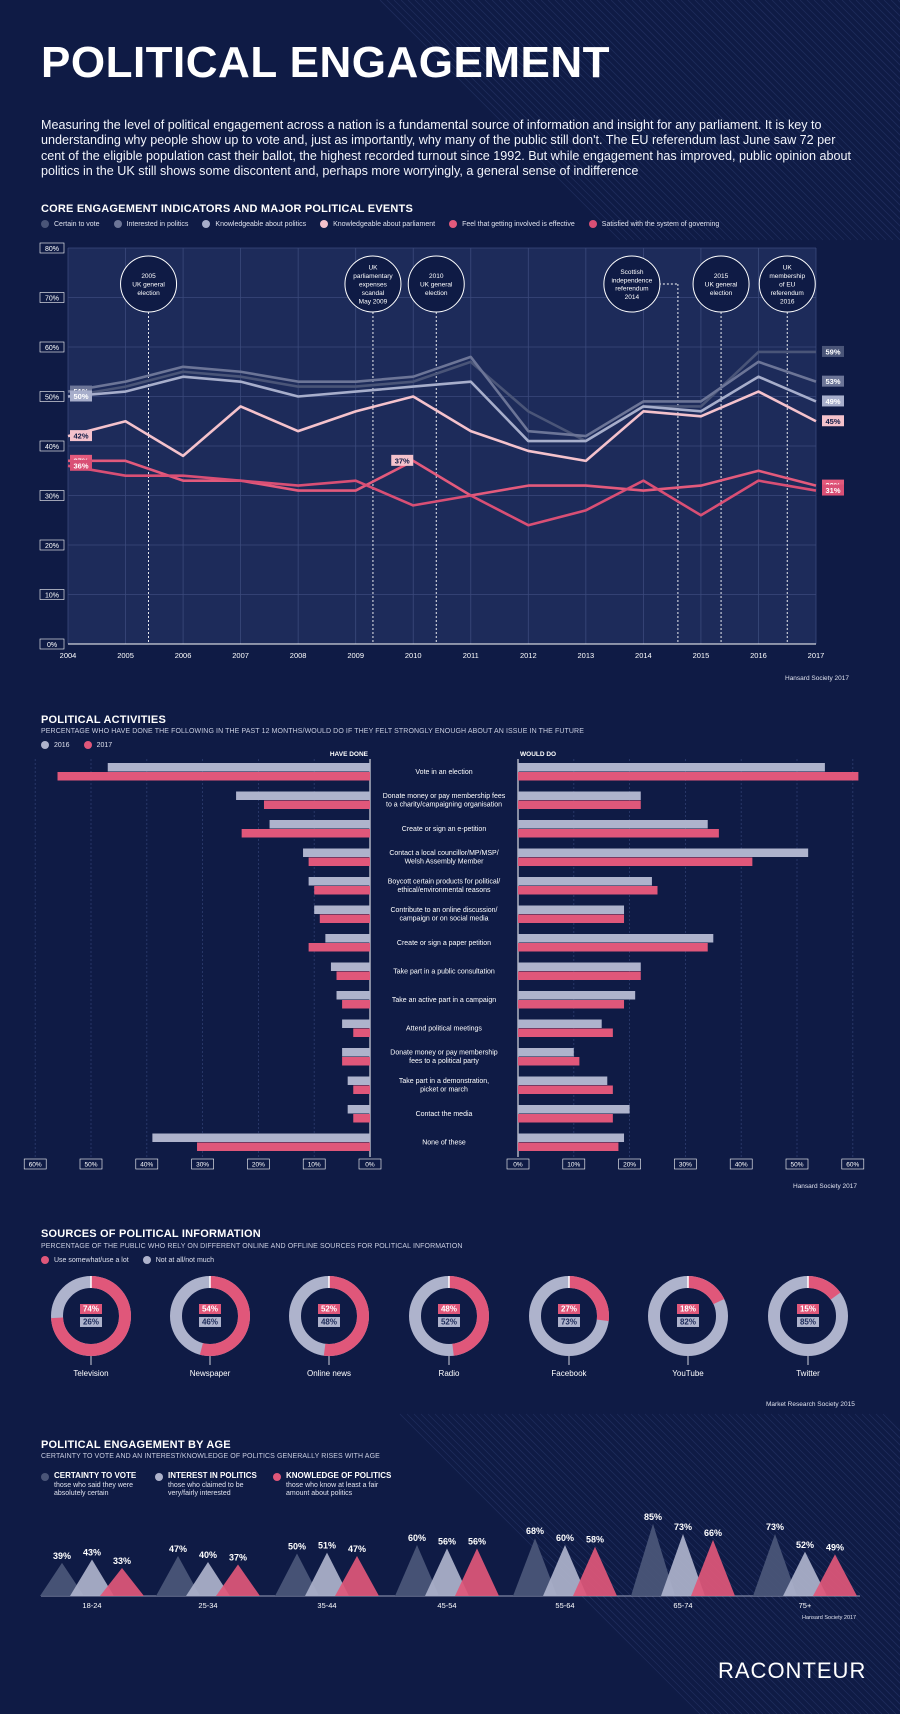 The width and height of the screenshot is (900, 1714). I want to click on category-label: fees to a political party, so click(444, 1061).